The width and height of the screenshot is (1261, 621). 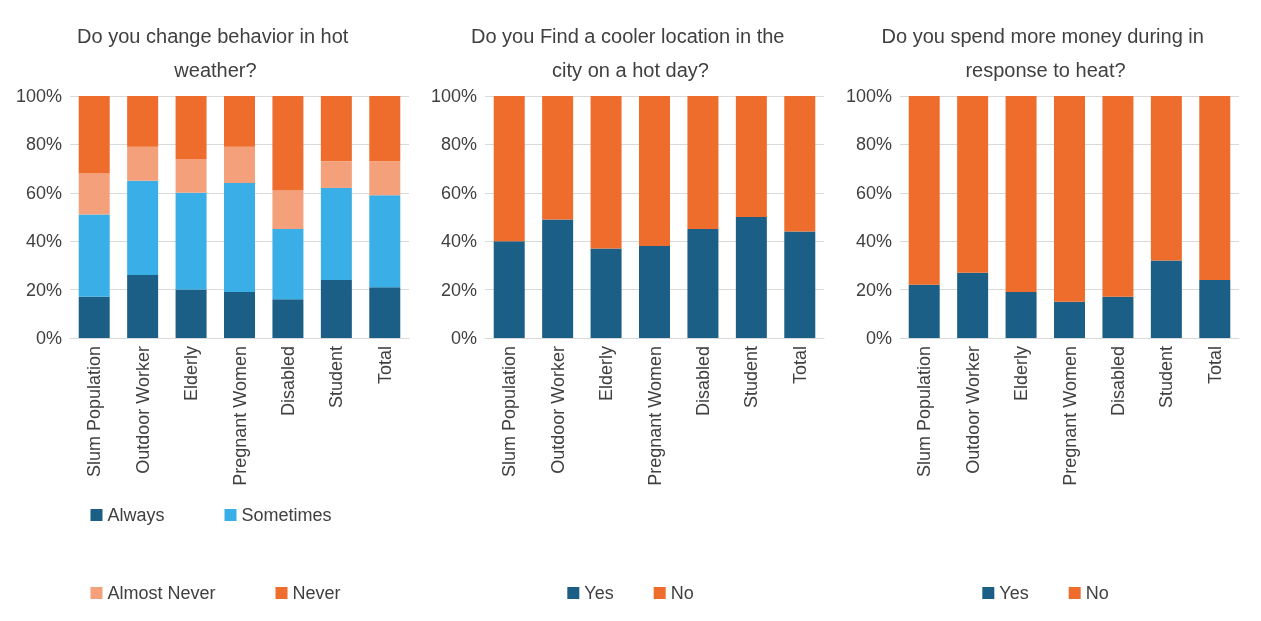 What do you see at coordinates (1045, 53) in the screenshot?
I see `chart-title: Do you spend more money during in response to heat?` at bounding box center [1045, 53].